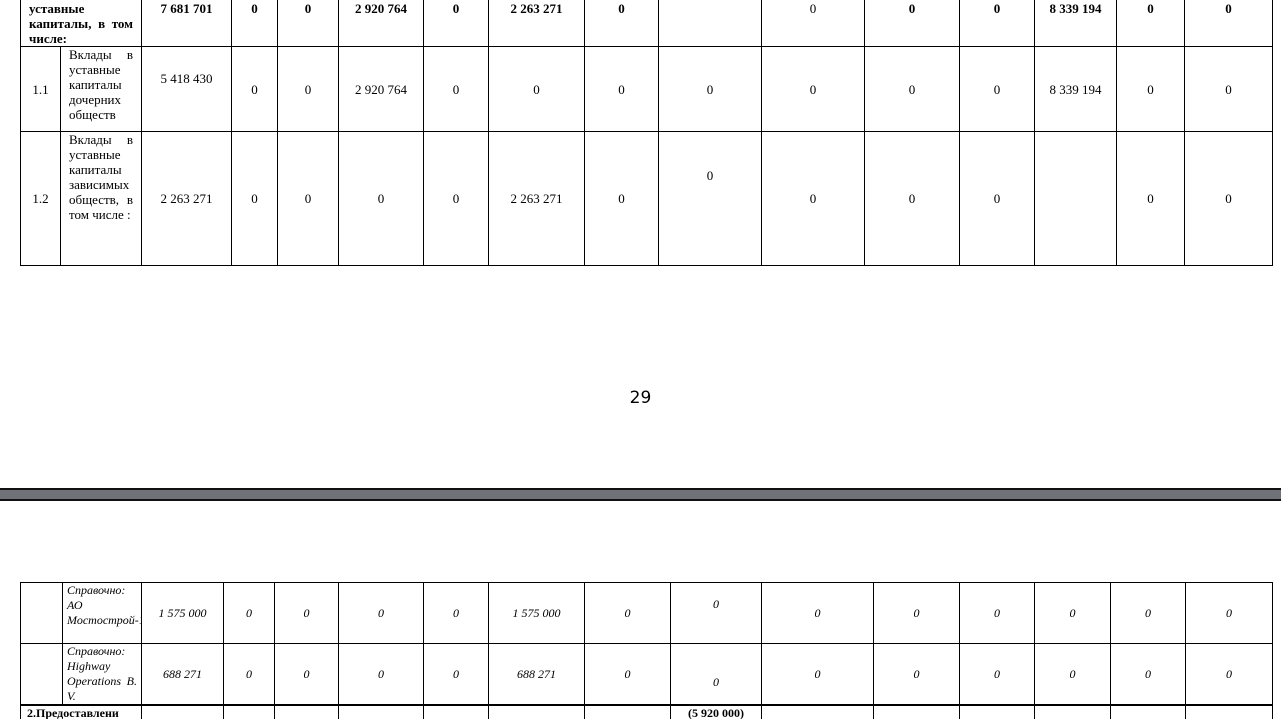 Image resolution: width=1281 pixels, height=719 pixels. What do you see at coordinates (40, 198) in the screenshot?
I see `row-number: 1.2` at bounding box center [40, 198].